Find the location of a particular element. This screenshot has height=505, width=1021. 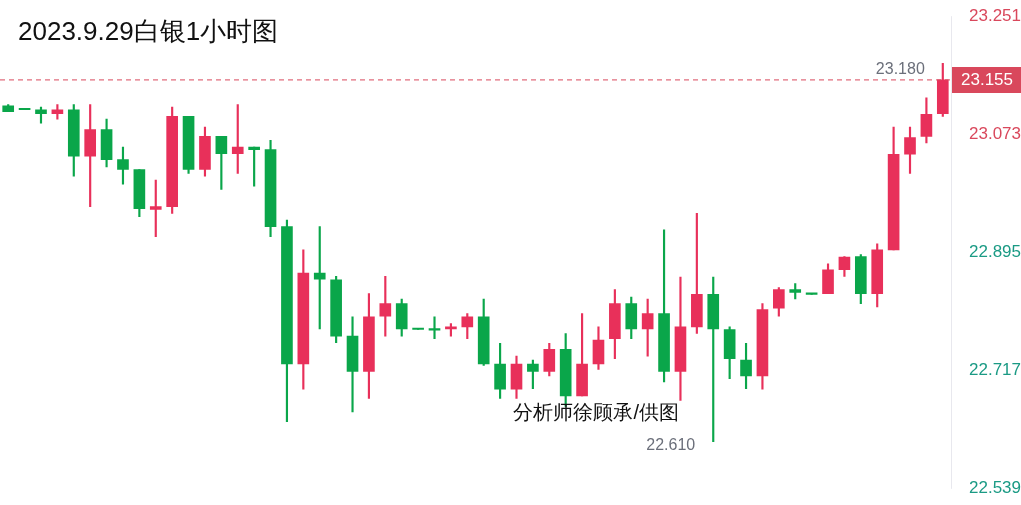

y-tick-label: 23.251 is located at coordinates (995, 15).